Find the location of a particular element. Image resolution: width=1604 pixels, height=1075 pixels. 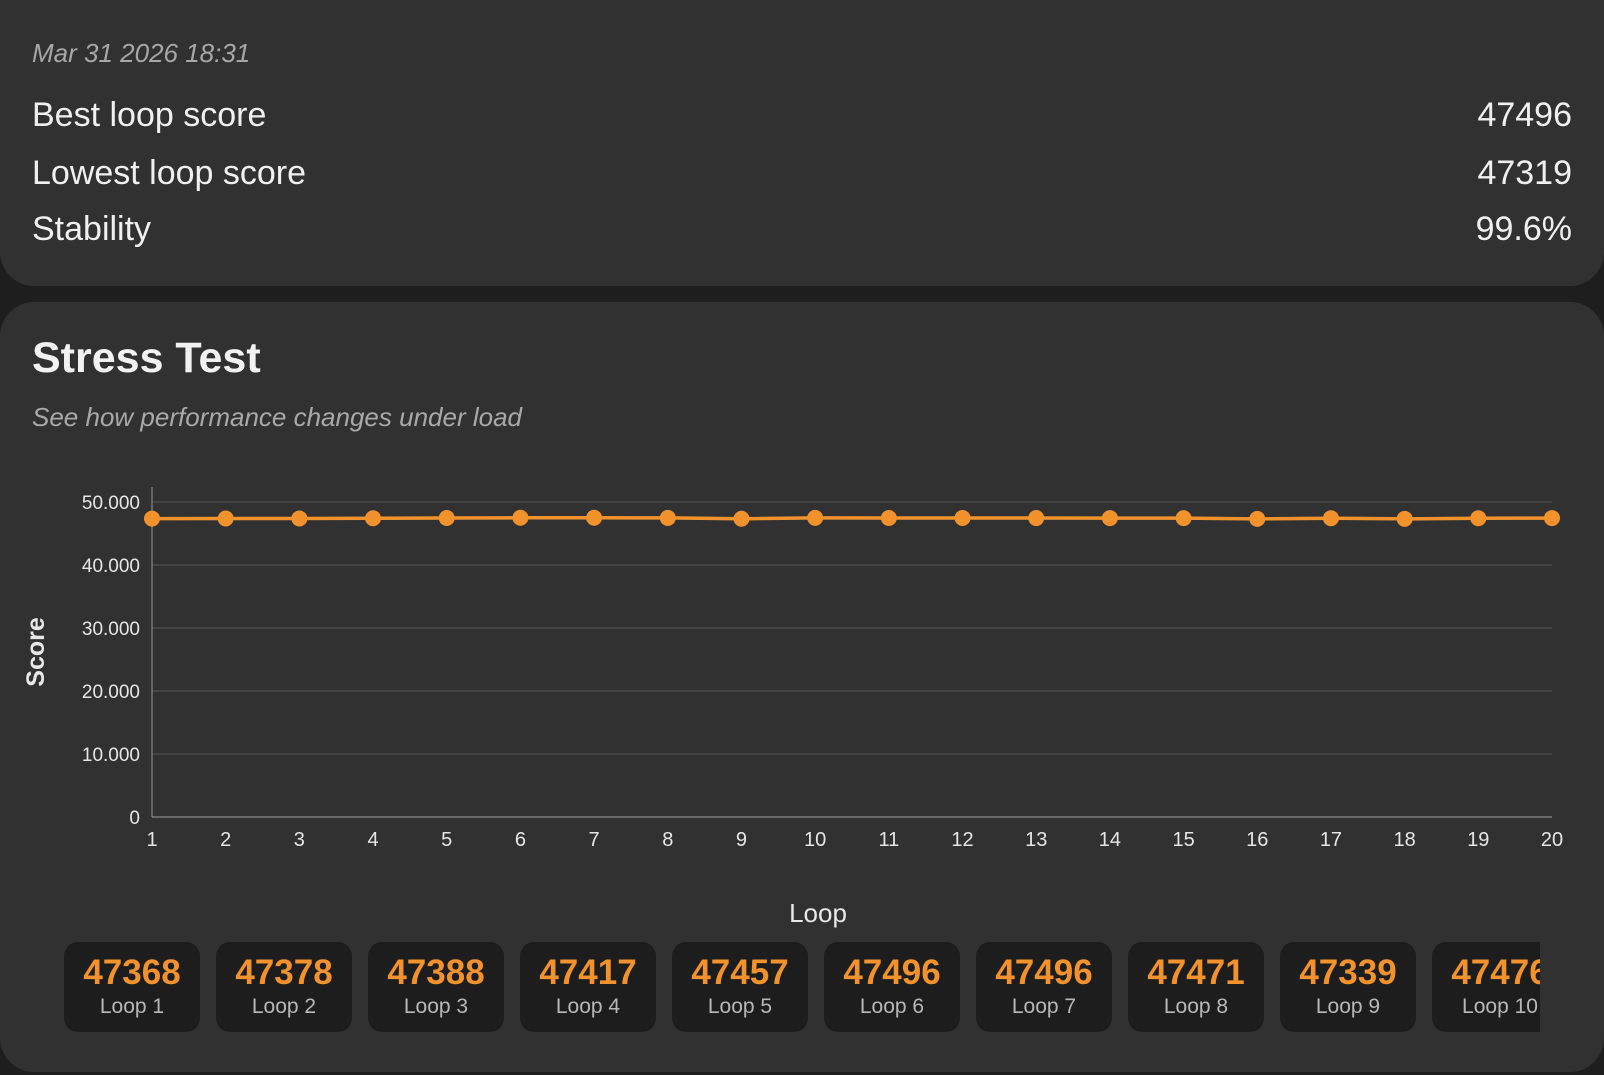

loop-tile-label: Loop 9 is located at coordinates (1348, 1006).